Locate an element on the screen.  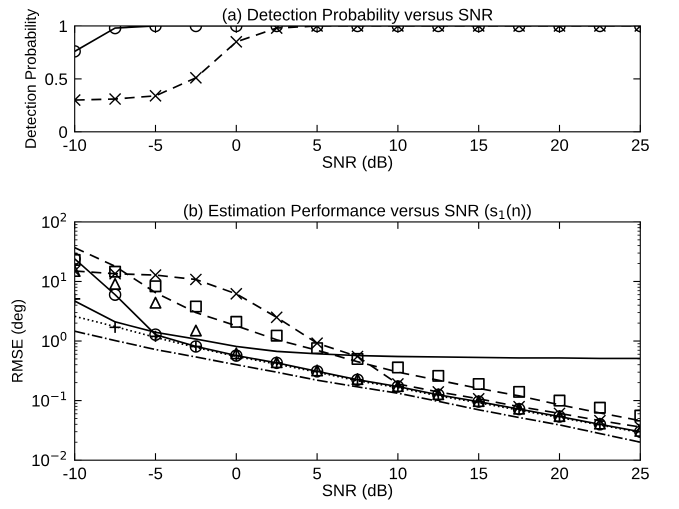
y-tick-label: 10$^{0}$ is located at coordinates (54, 340).